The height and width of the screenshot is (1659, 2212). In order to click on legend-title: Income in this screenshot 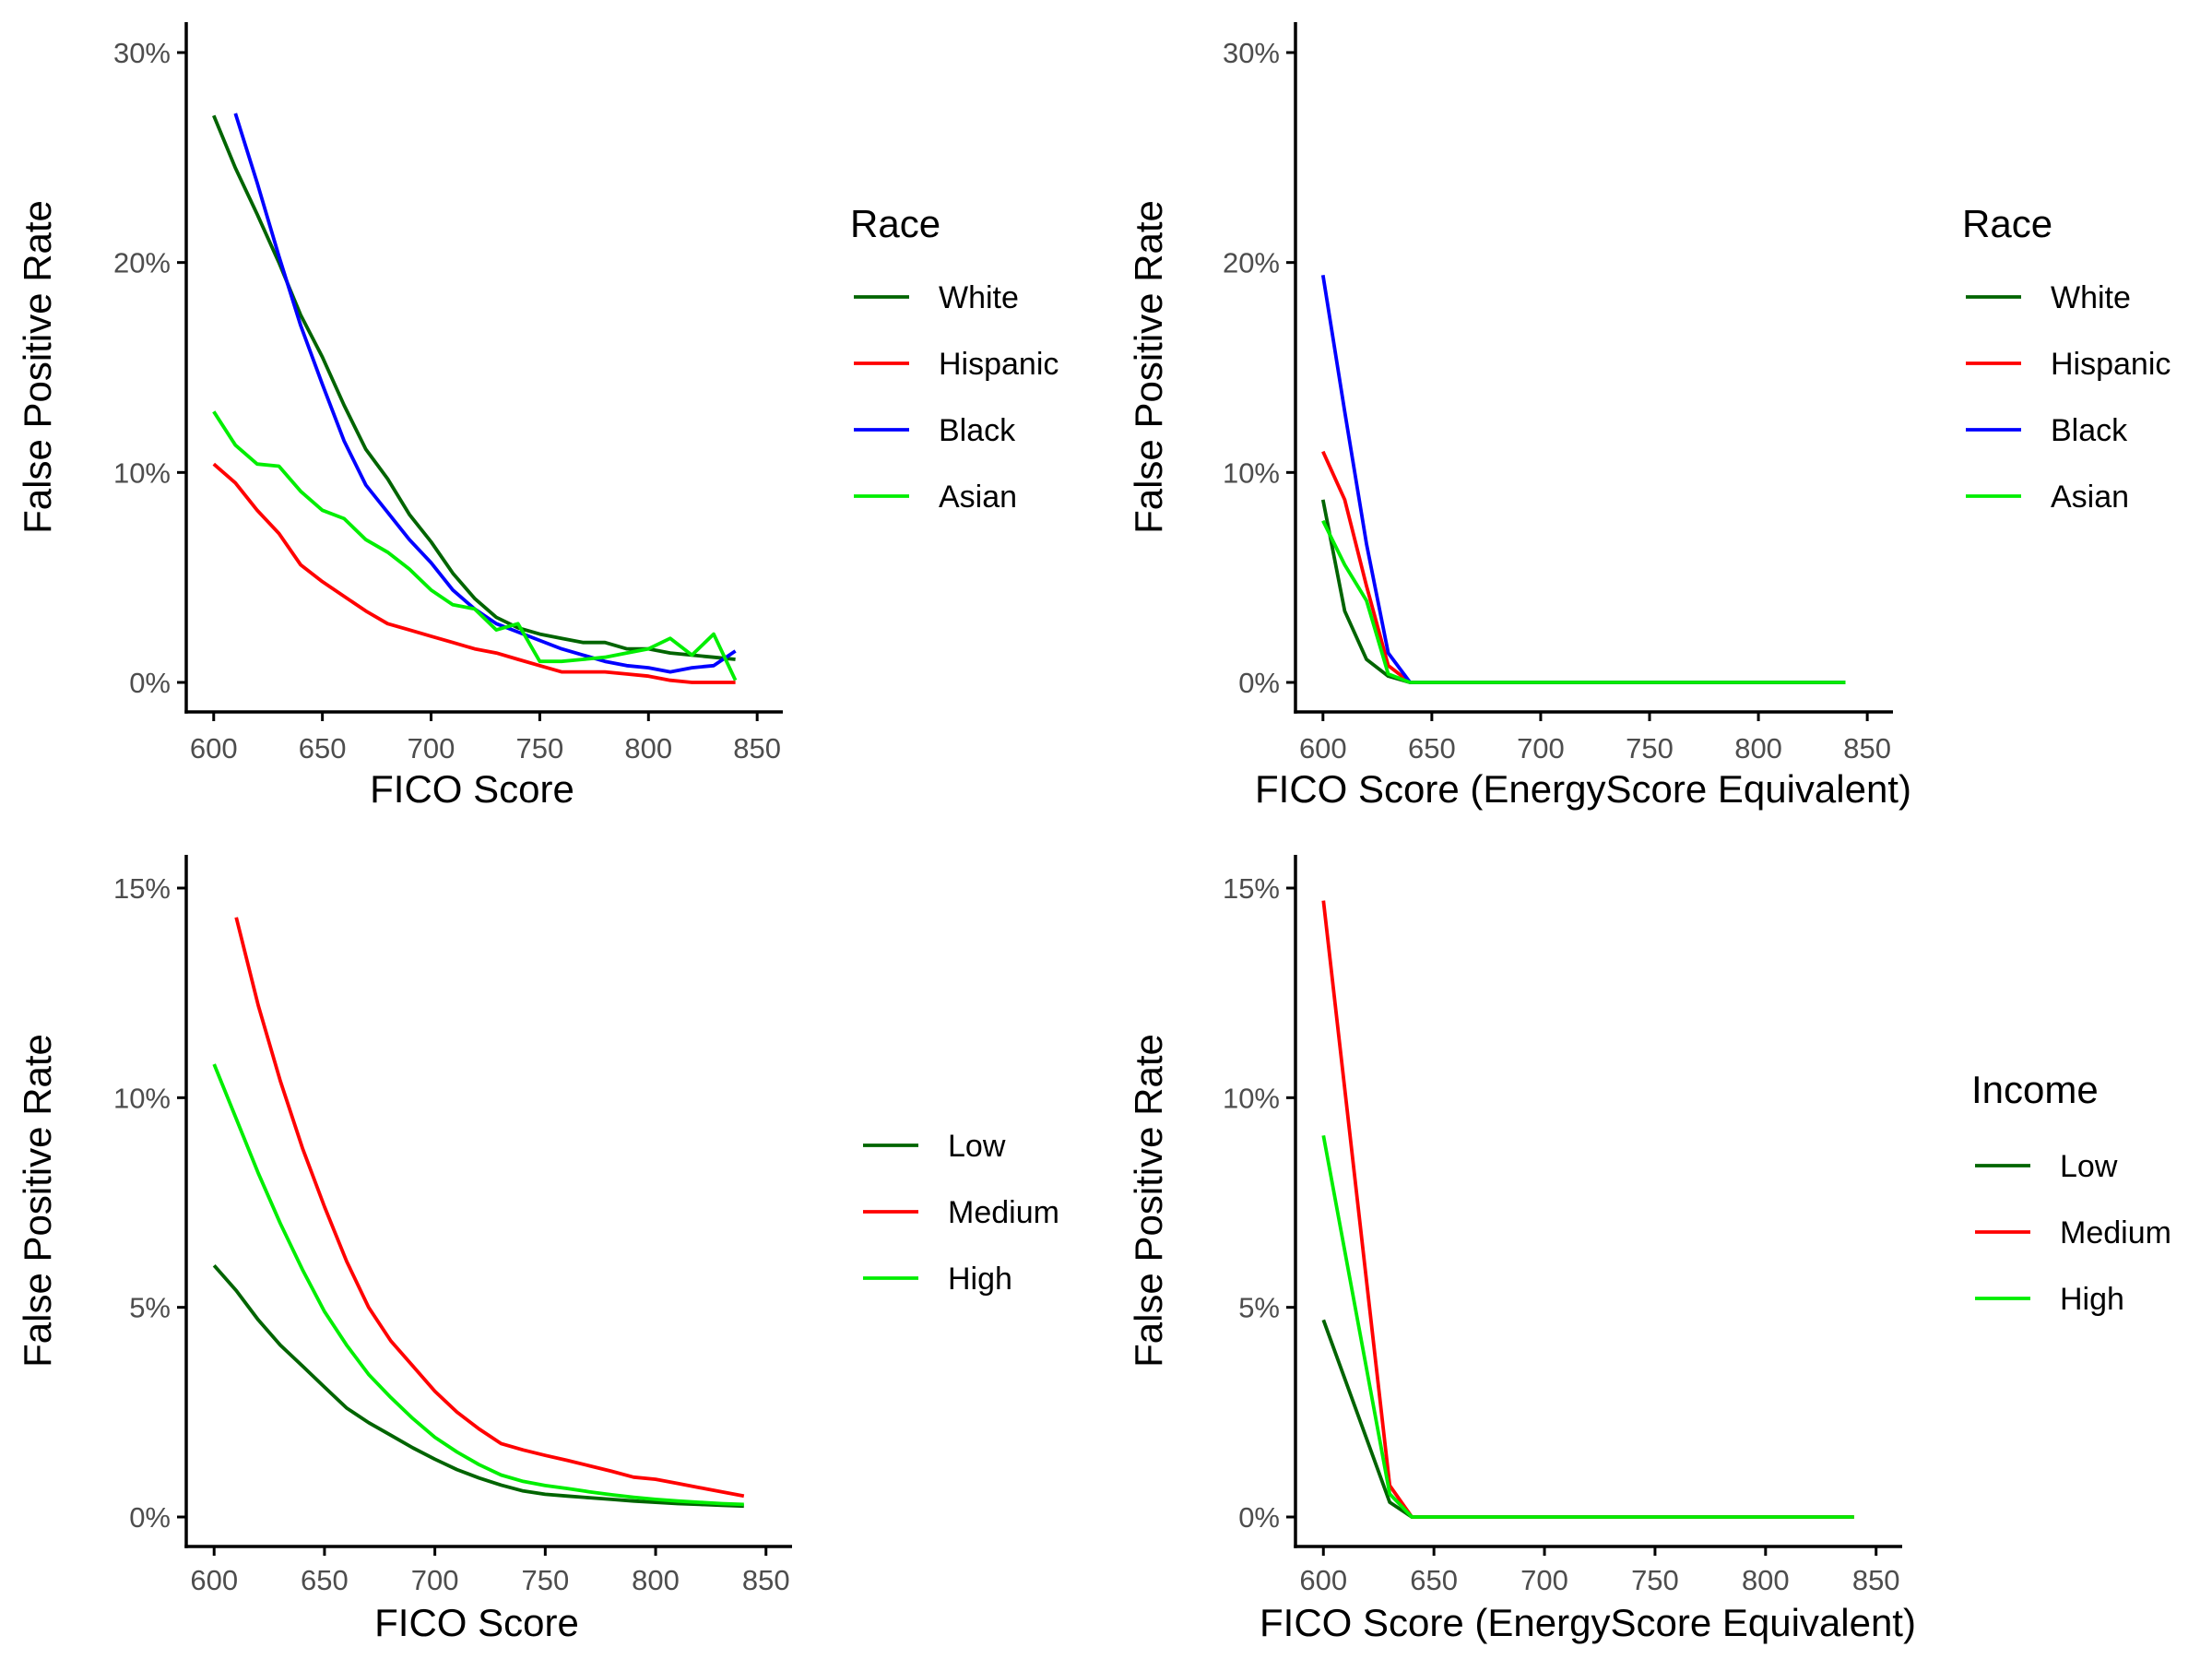, I will do `click(2035, 1090)`.